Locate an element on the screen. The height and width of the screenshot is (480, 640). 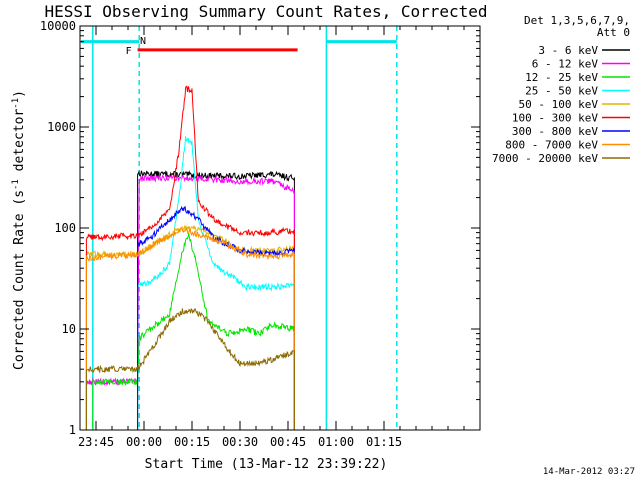
legend-label: 7000 - 20000 keV is located at coordinates (545, 158).